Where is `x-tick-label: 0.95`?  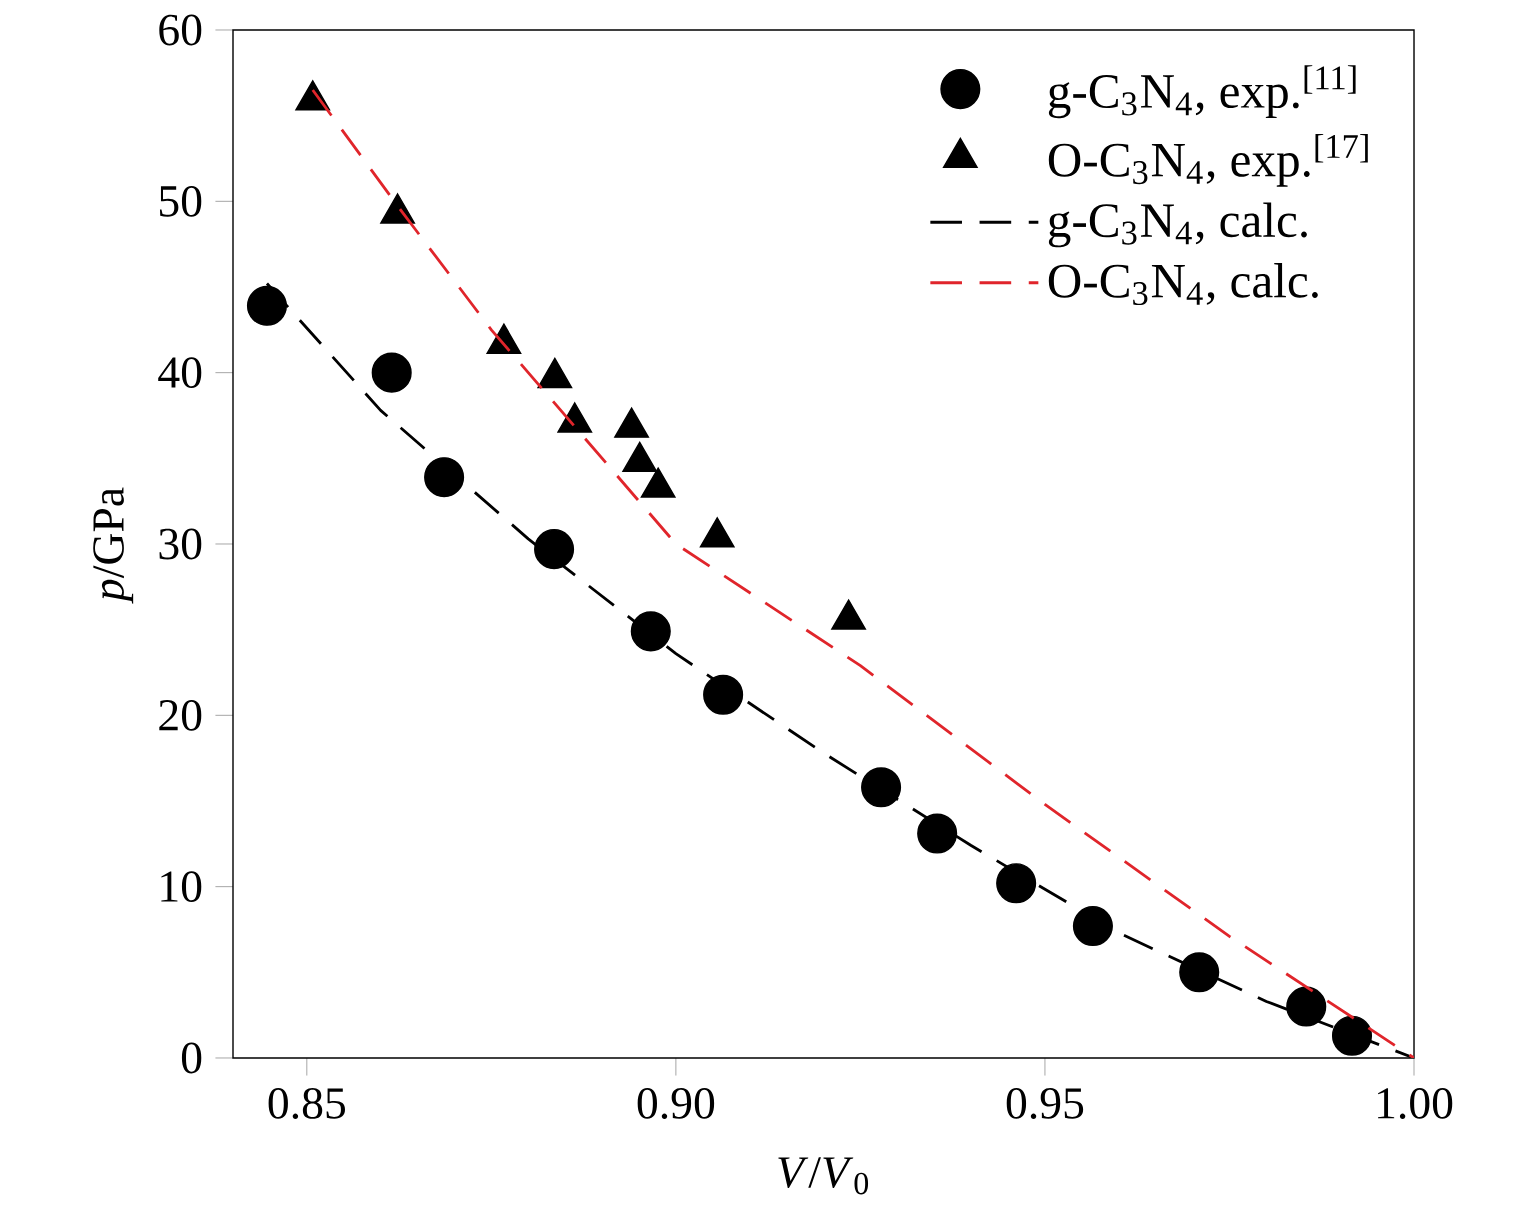
x-tick-label: 0.95 is located at coordinates (1045, 1103).